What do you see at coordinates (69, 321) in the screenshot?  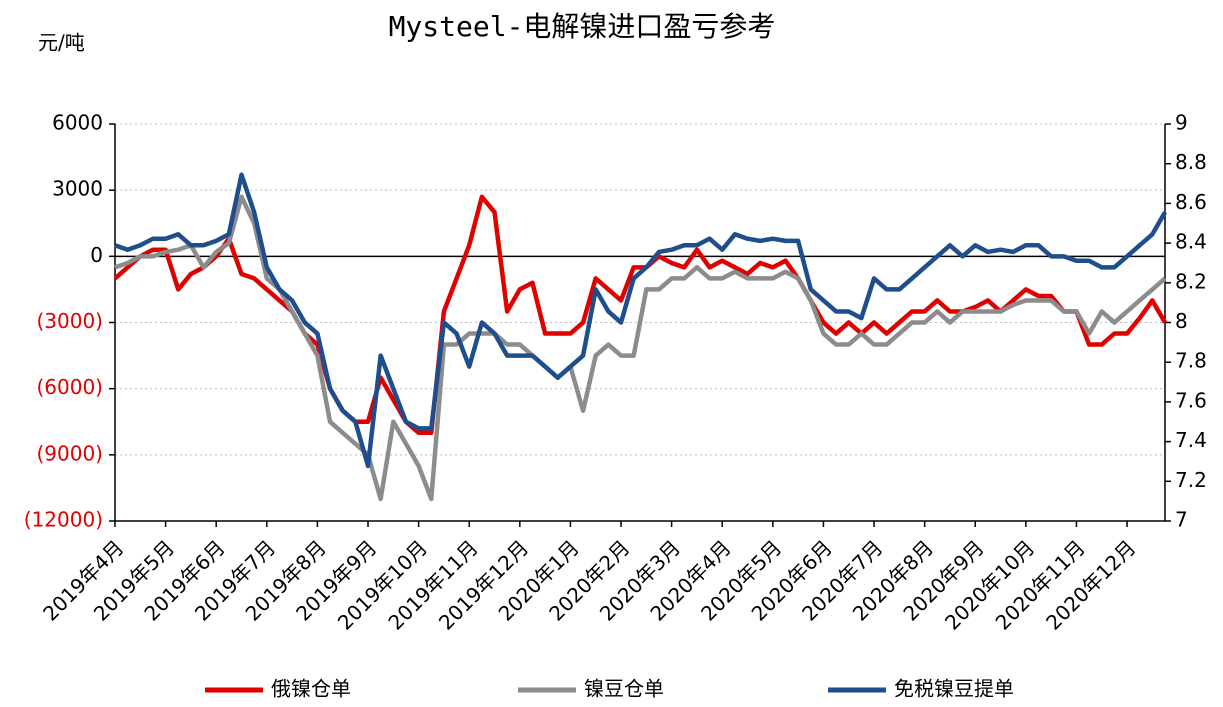 I see `y-tick-label: (3000)` at bounding box center [69, 321].